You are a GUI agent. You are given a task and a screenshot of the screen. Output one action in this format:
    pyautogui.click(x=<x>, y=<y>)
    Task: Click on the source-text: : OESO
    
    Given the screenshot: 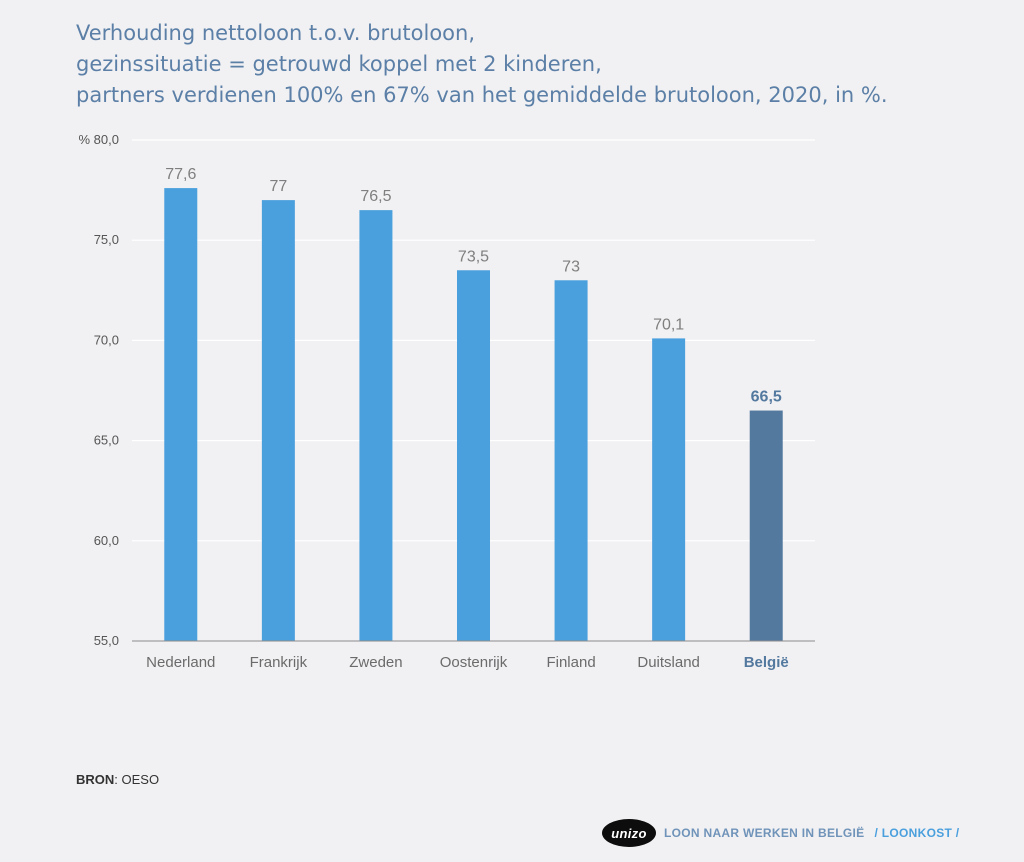 What is the action you would take?
    pyautogui.click(x=137, y=779)
    